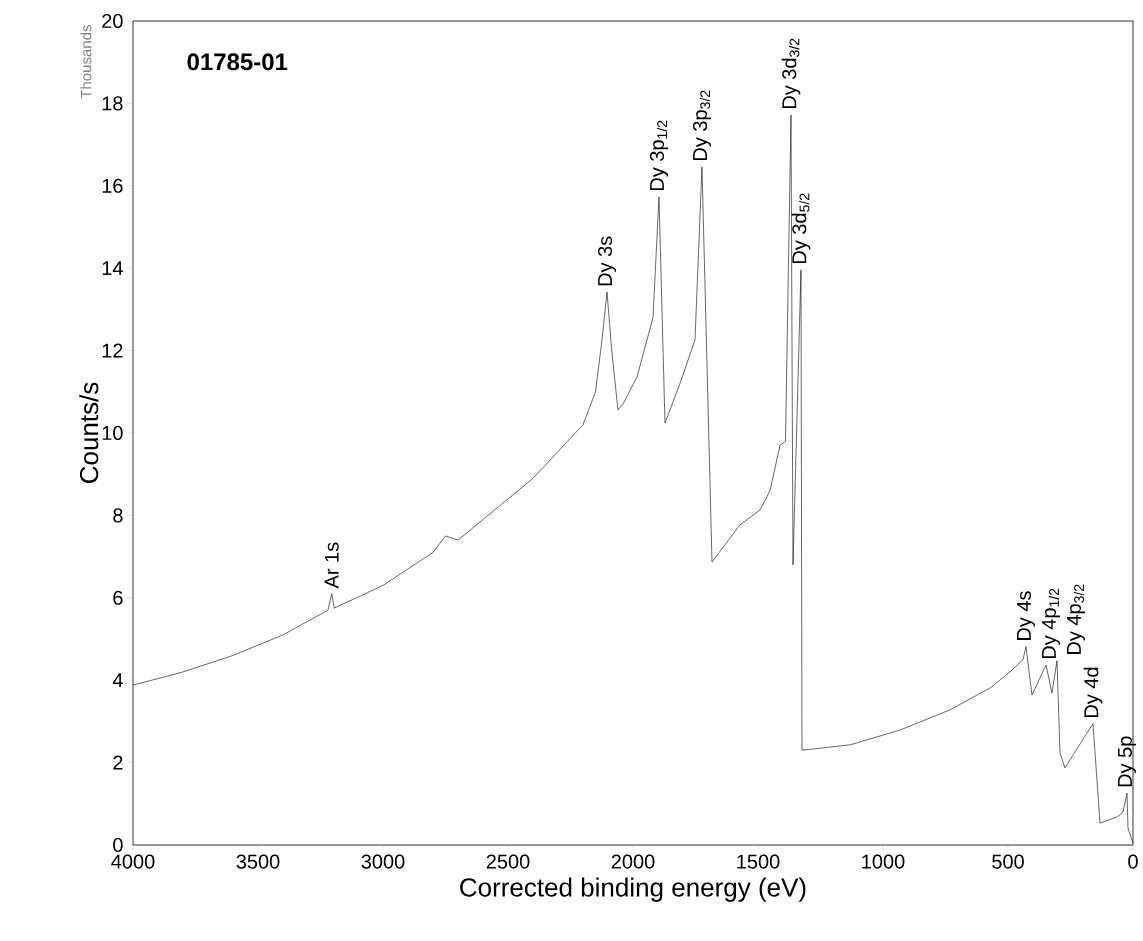 The width and height of the screenshot is (1143, 941). What do you see at coordinates (117, 680) in the screenshot?
I see `y-tick-label: 4` at bounding box center [117, 680].